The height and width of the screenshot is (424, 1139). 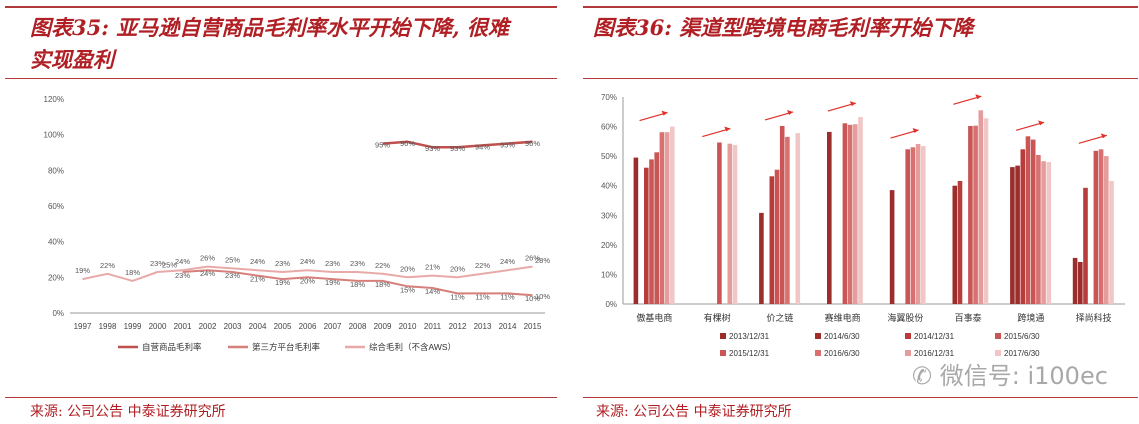 I want to click on data-label: 23%, so click(x=157, y=263).